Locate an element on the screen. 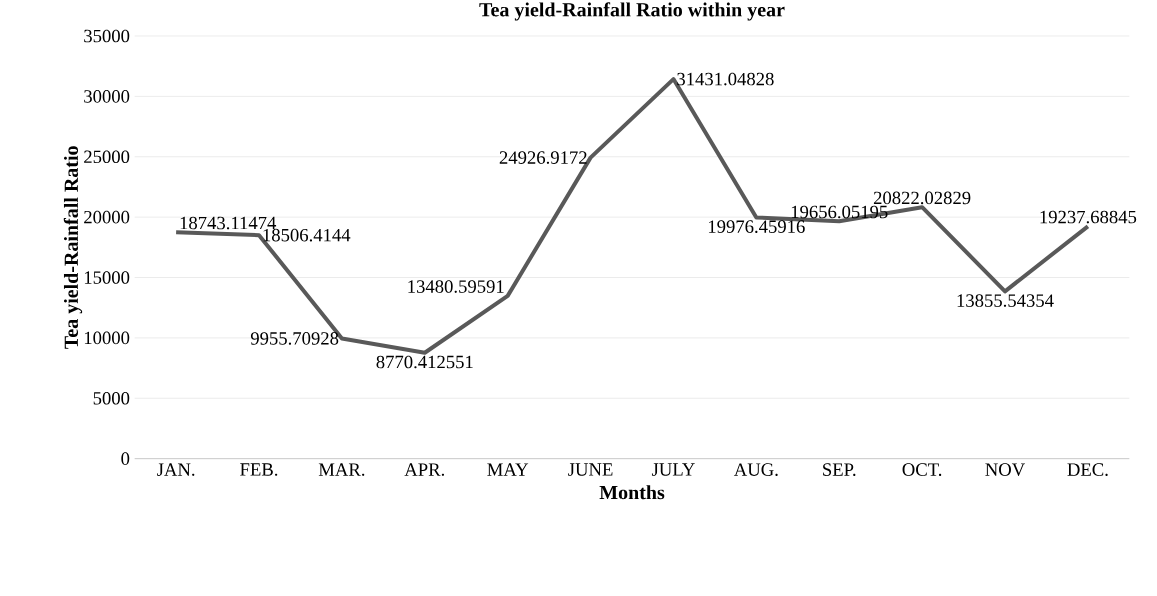  y-tick-label: 15000 is located at coordinates (107, 277).